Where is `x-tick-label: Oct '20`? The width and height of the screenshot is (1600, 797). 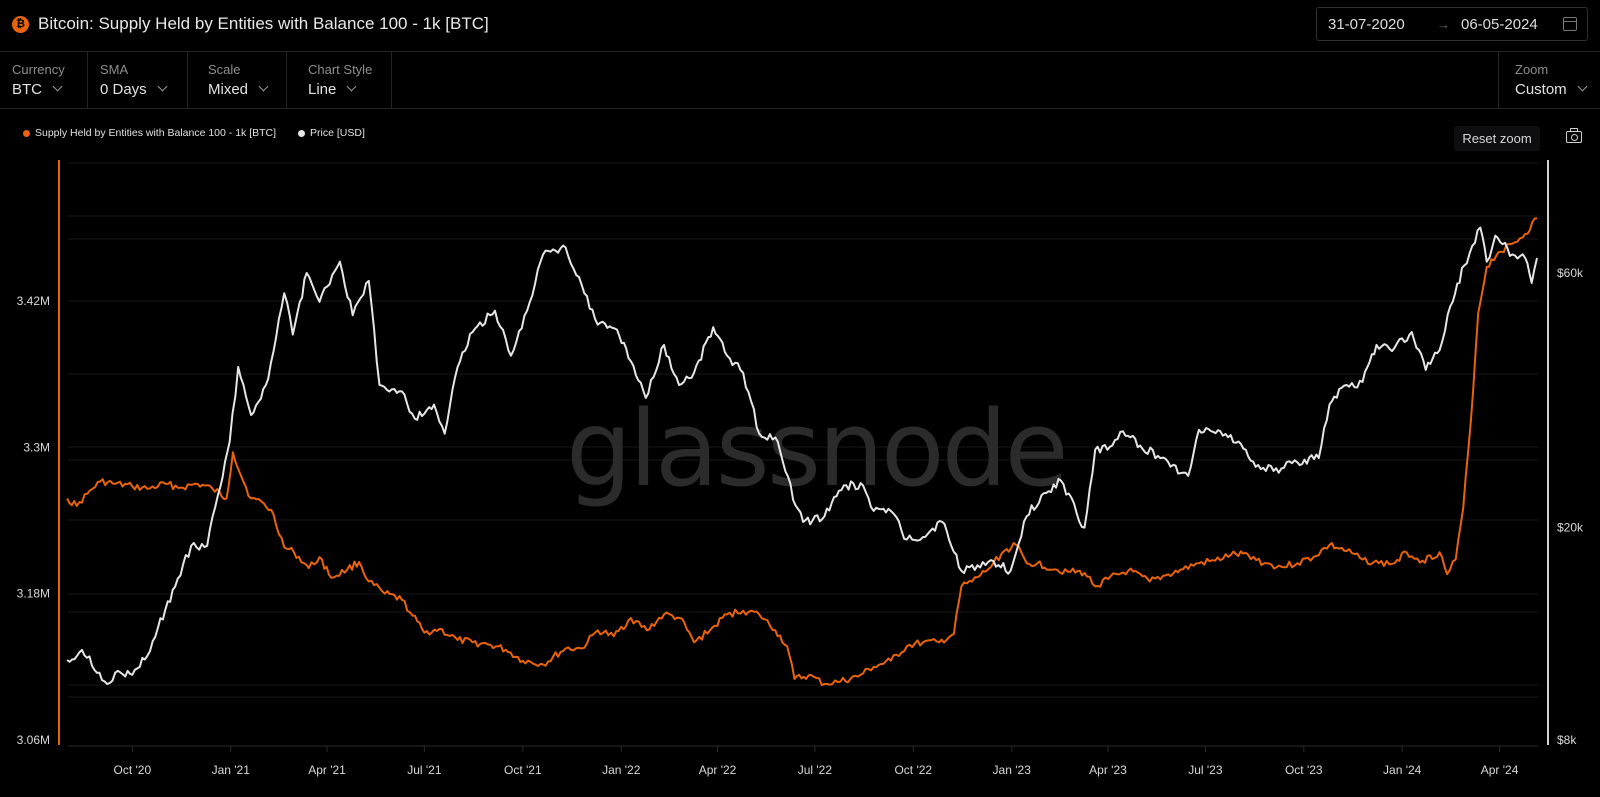
x-tick-label: Oct '20 is located at coordinates (133, 770).